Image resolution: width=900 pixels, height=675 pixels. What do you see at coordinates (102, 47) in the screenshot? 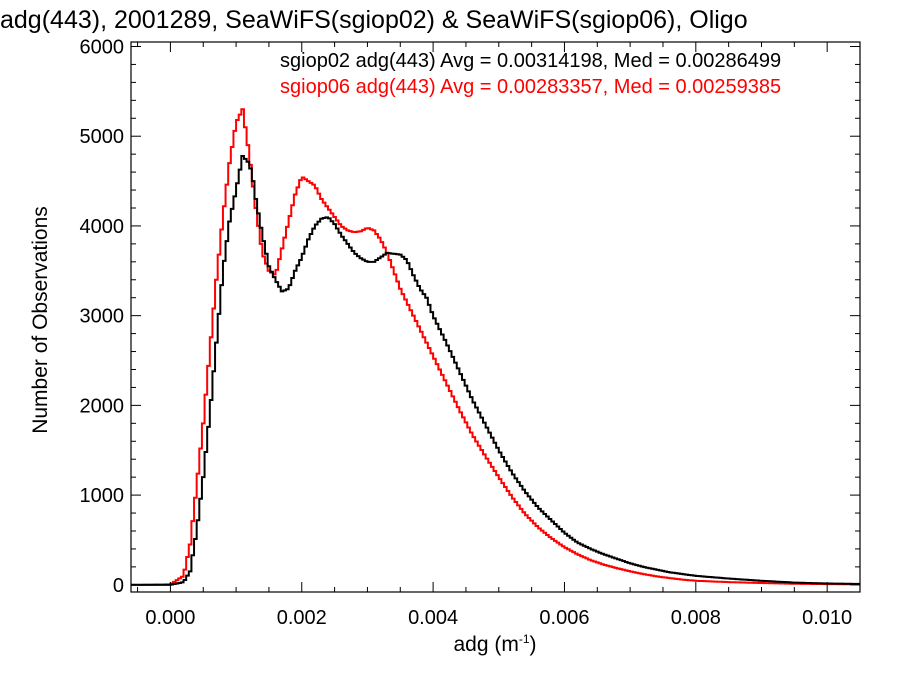
I see `y-tick-label: 6000` at bounding box center [102, 47].